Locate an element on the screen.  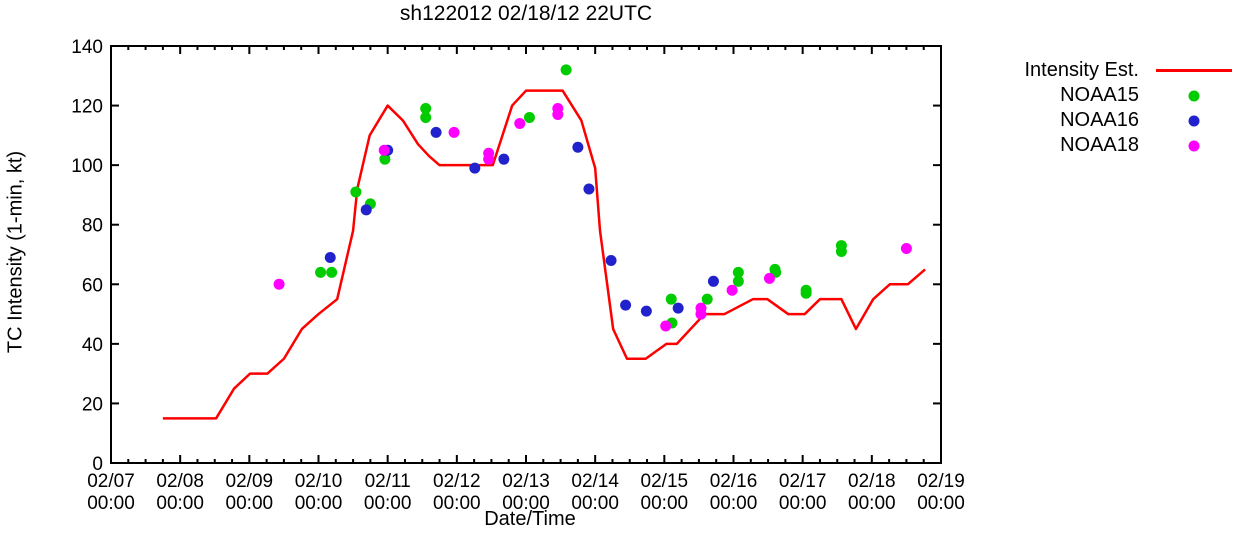
svg-text: 02/19 is located at coordinates (941, 481).